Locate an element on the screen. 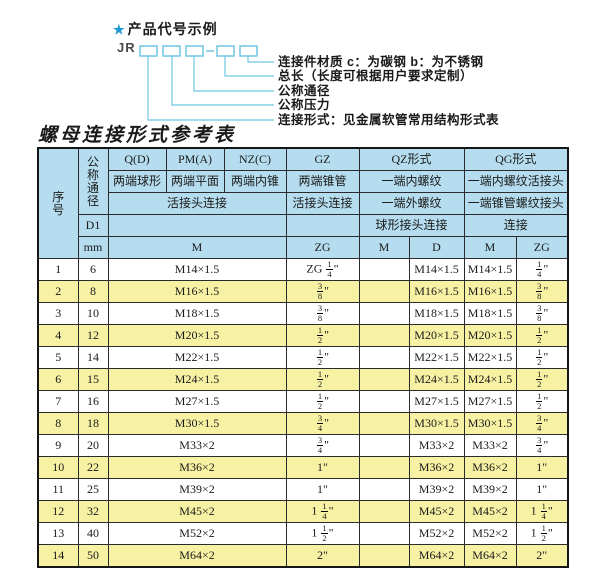 The image size is (600, 568). cell-qg-m: M14×1.5 is located at coordinates (490, 269).